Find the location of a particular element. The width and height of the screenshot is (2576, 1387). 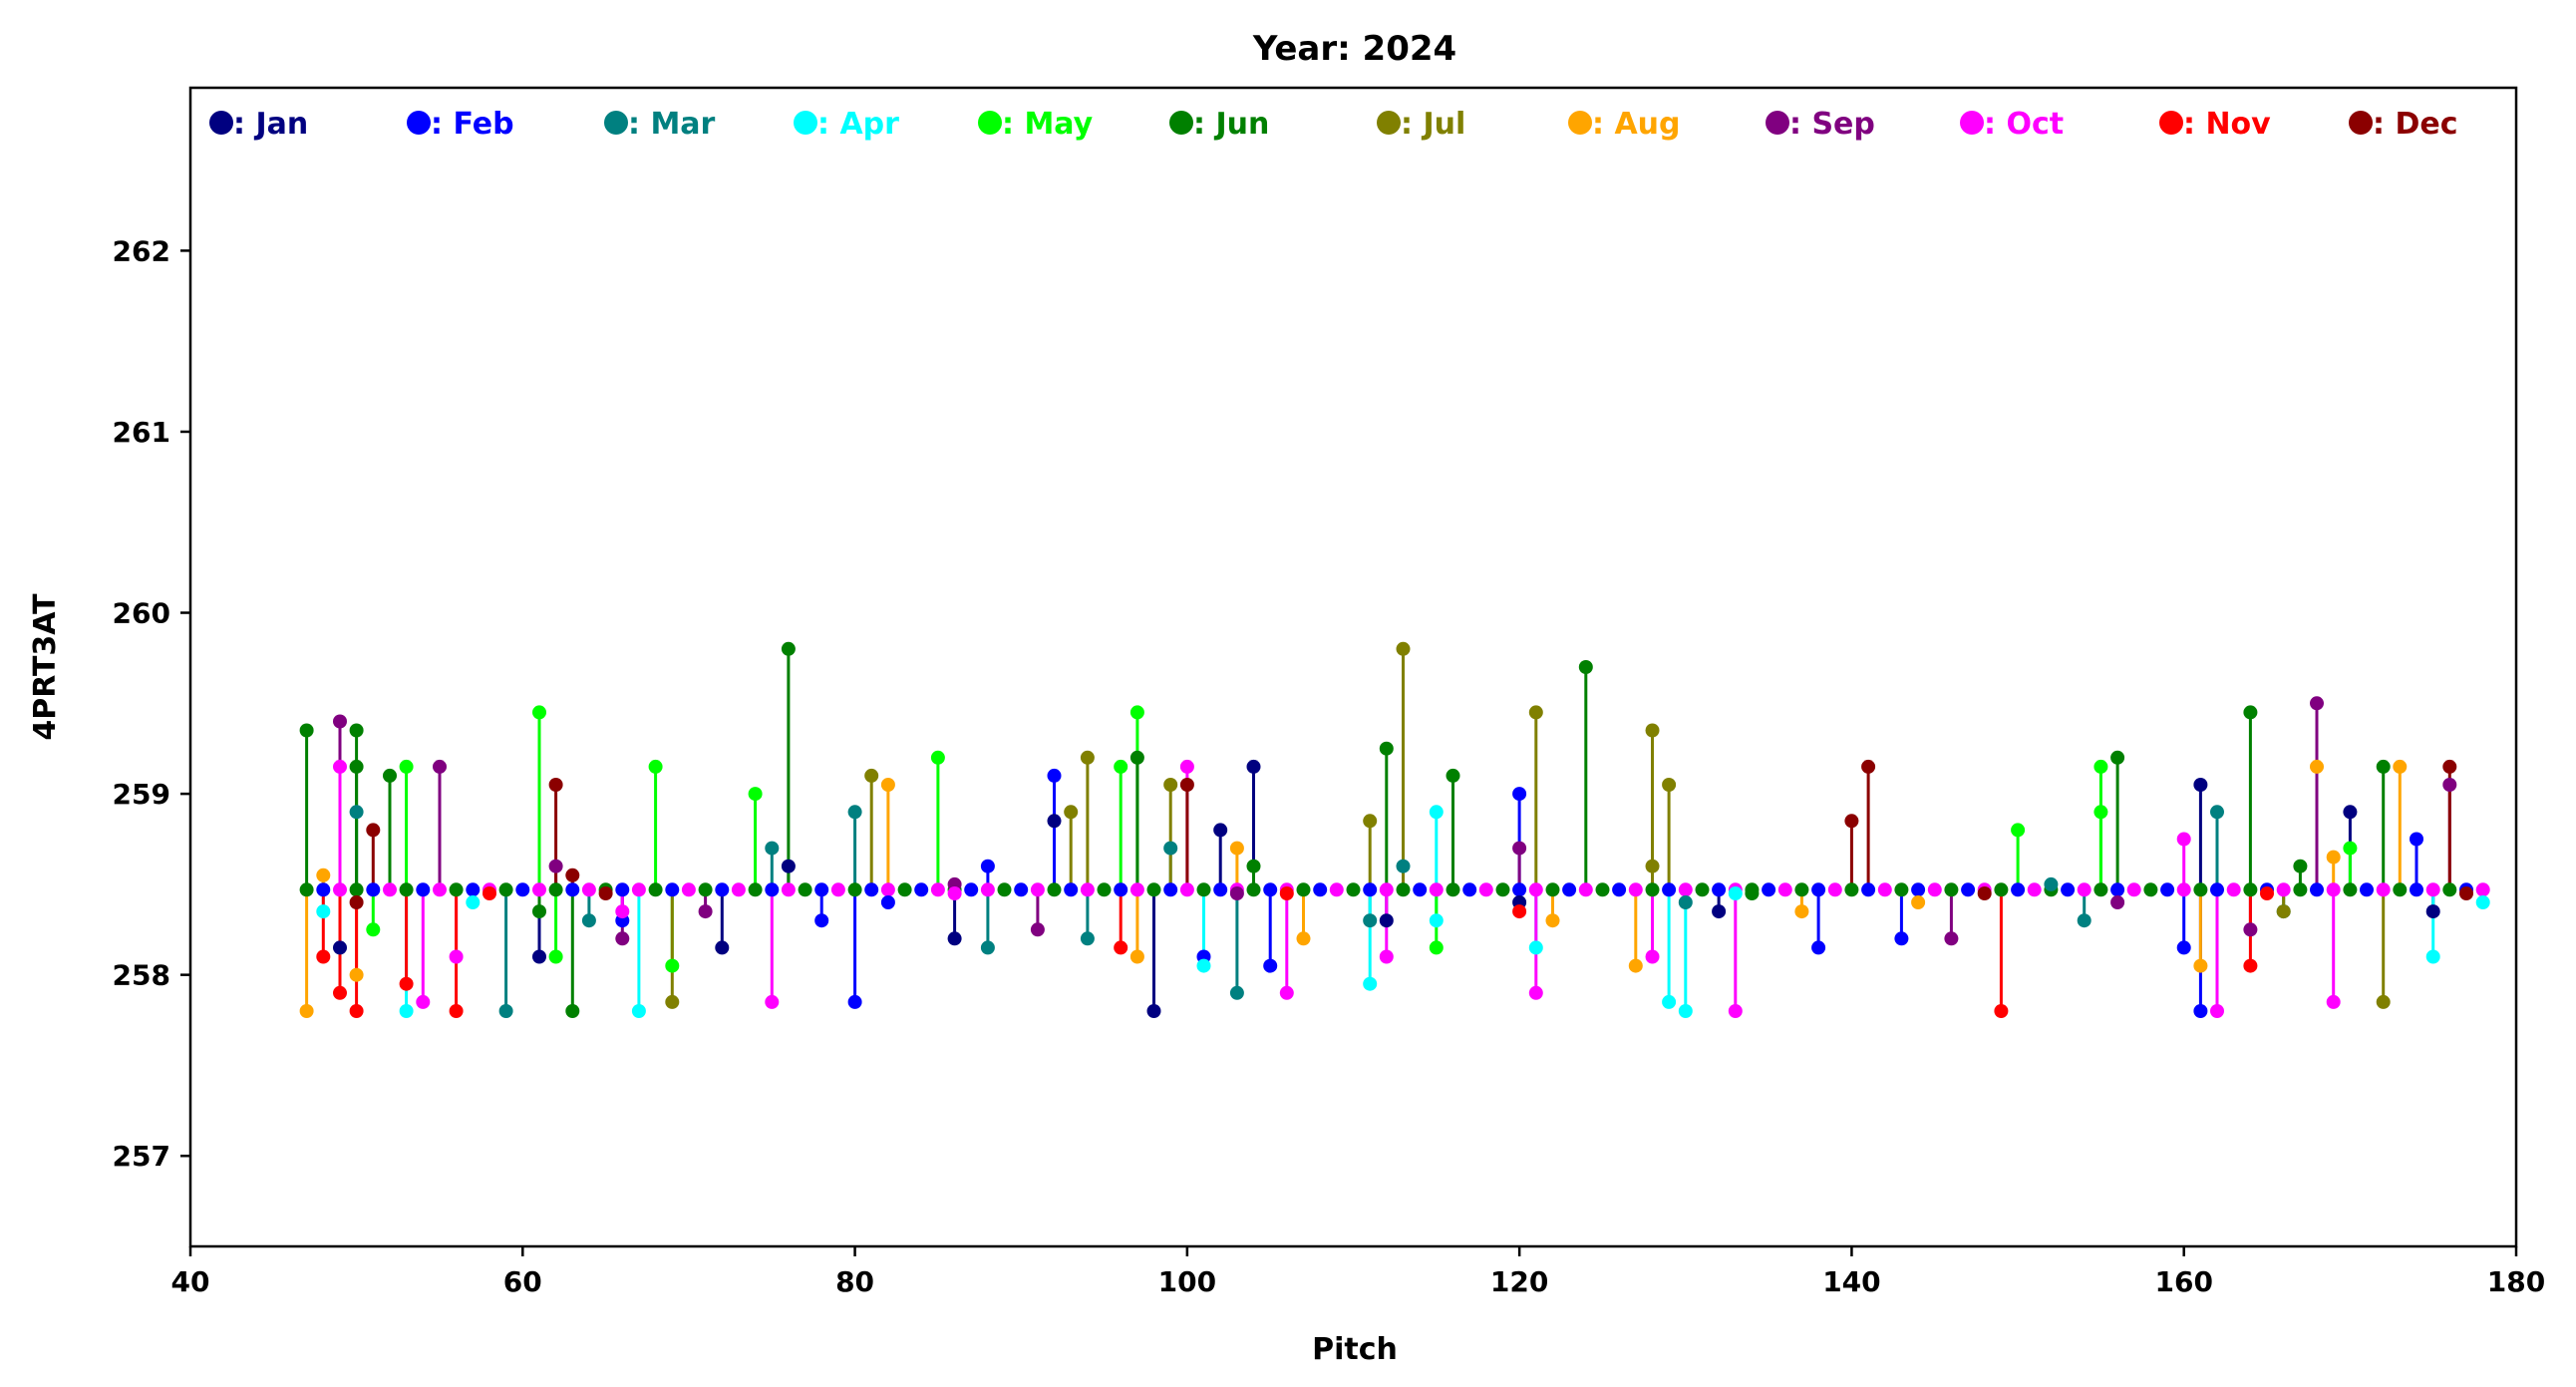

y-tick-label: 261 is located at coordinates (141, 432).